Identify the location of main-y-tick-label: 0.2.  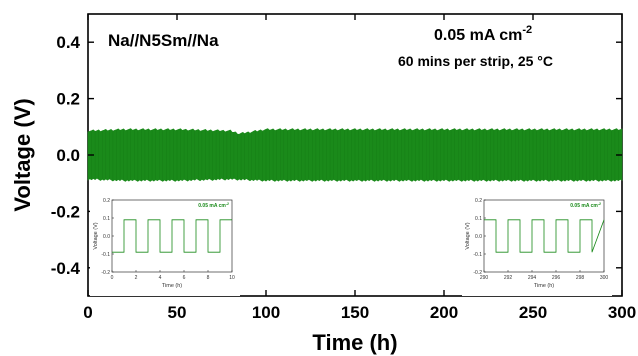
(68, 99).